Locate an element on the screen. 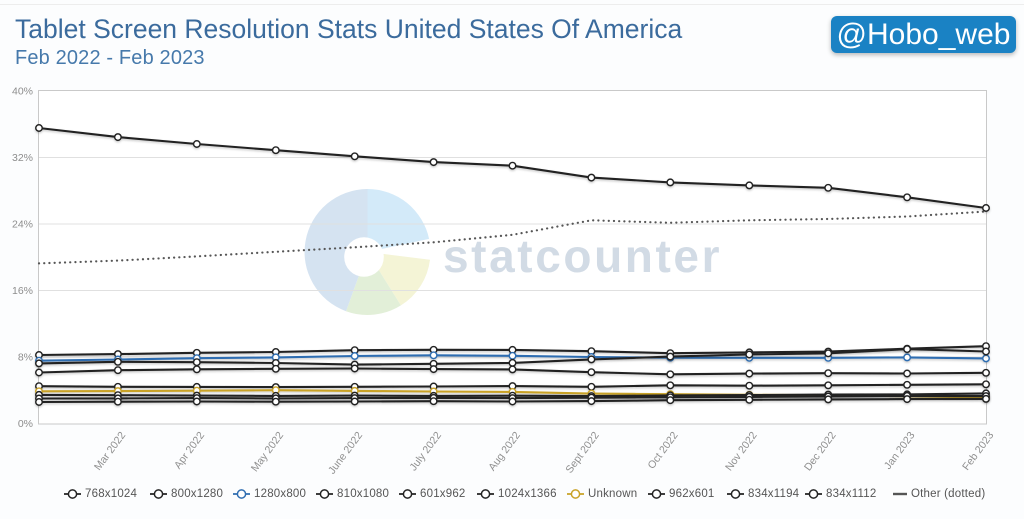  svg-text: 32% is located at coordinates (22, 158).